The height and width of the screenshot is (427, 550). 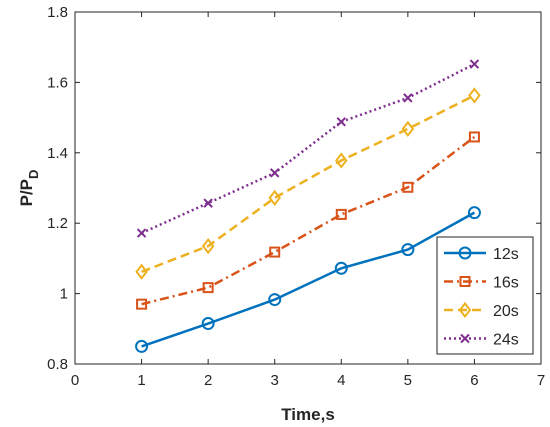 I want to click on x-tick-label: 7, so click(x=541, y=380).